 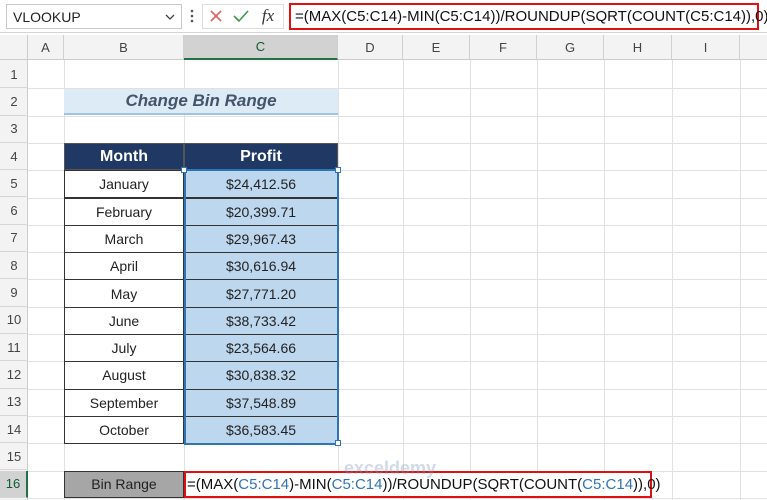 What do you see at coordinates (503, 47) in the screenshot?
I see `column-header: F` at bounding box center [503, 47].